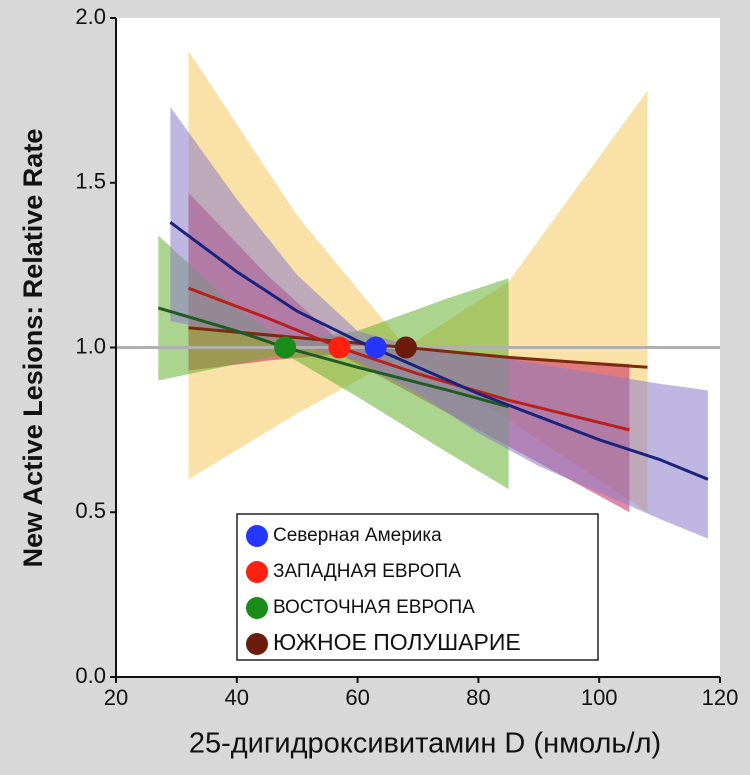  I want to click on x-tick-label: 100, so click(599, 697).